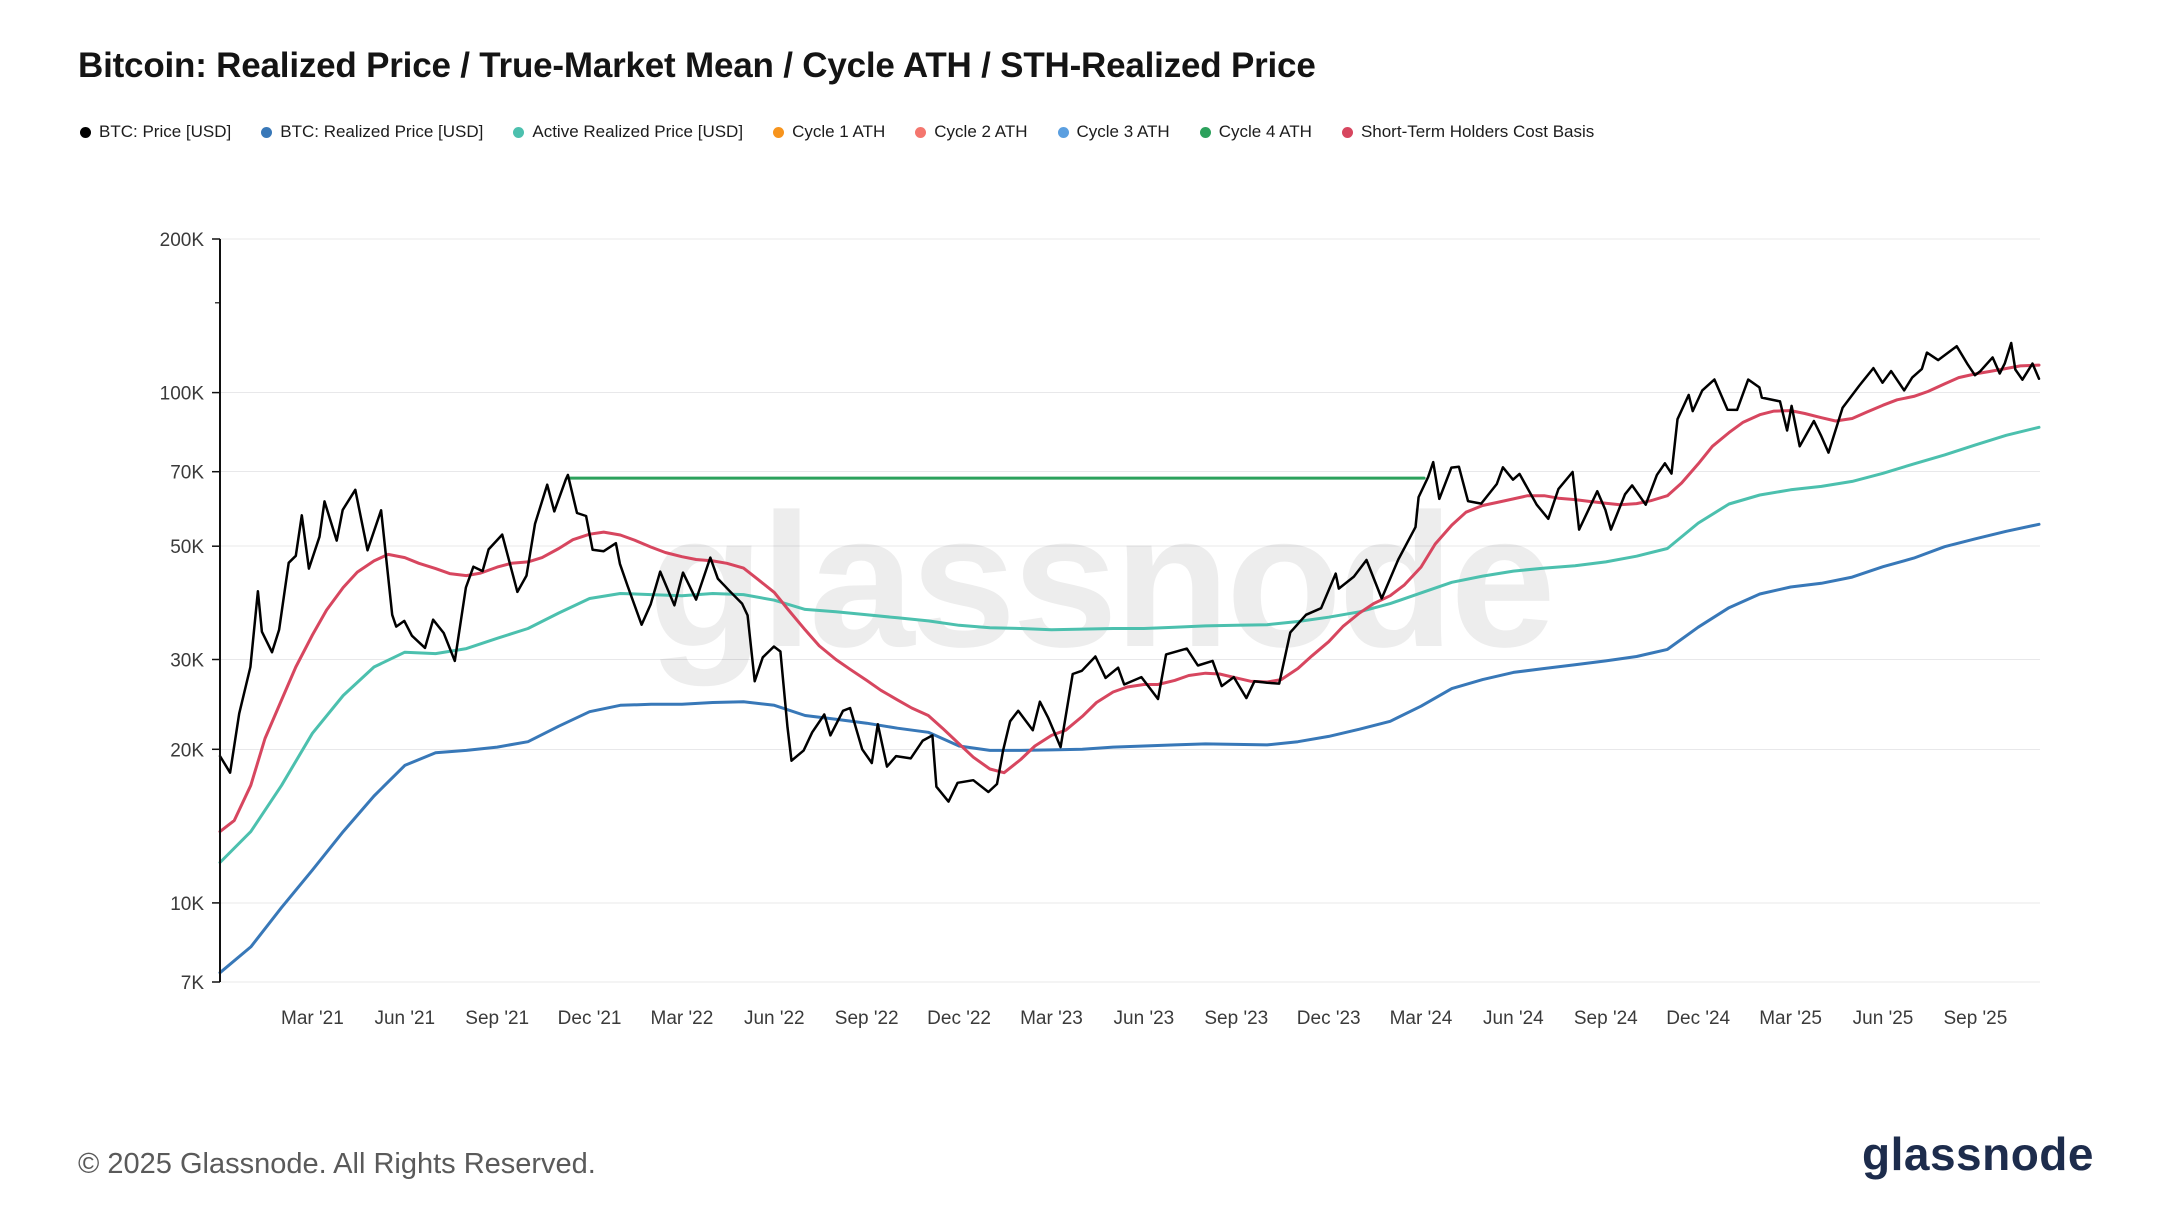 The width and height of the screenshot is (2160, 1215). I want to click on legend-label: Cycle 2 ATH, so click(981, 131).